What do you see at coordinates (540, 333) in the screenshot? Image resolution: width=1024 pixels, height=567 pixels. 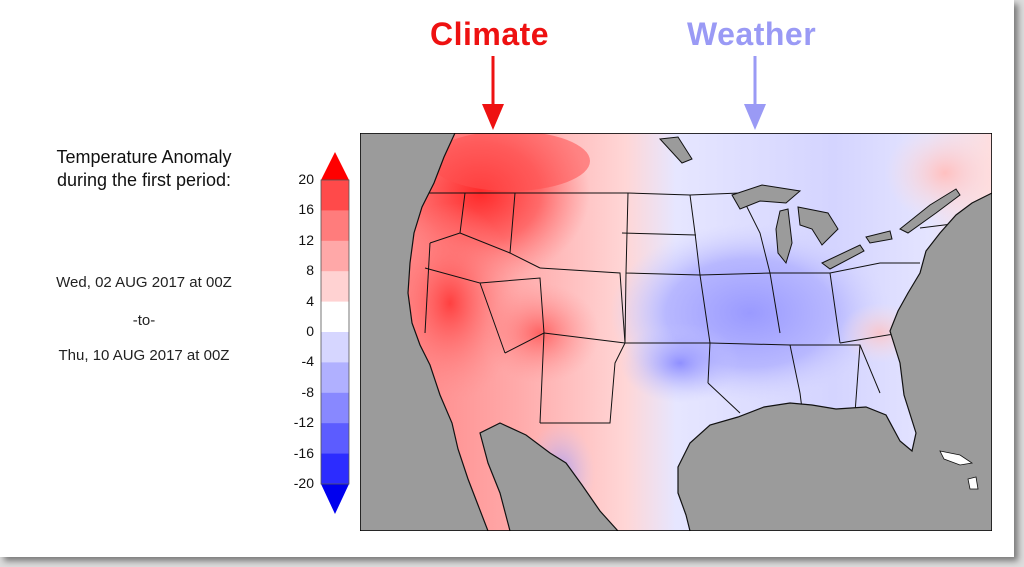 I see `warm-anomaly-southwest` at bounding box center [540, 333].